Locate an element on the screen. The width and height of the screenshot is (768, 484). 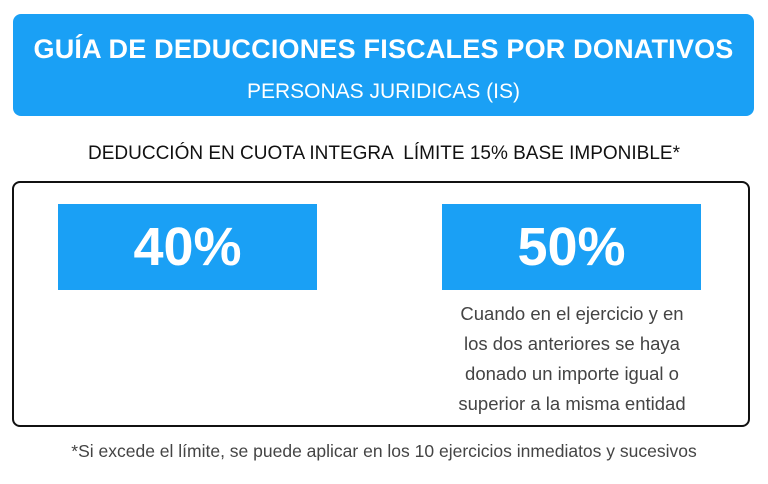
condition-line: los dos anteriores se haya is located at coordinates (572, 343).